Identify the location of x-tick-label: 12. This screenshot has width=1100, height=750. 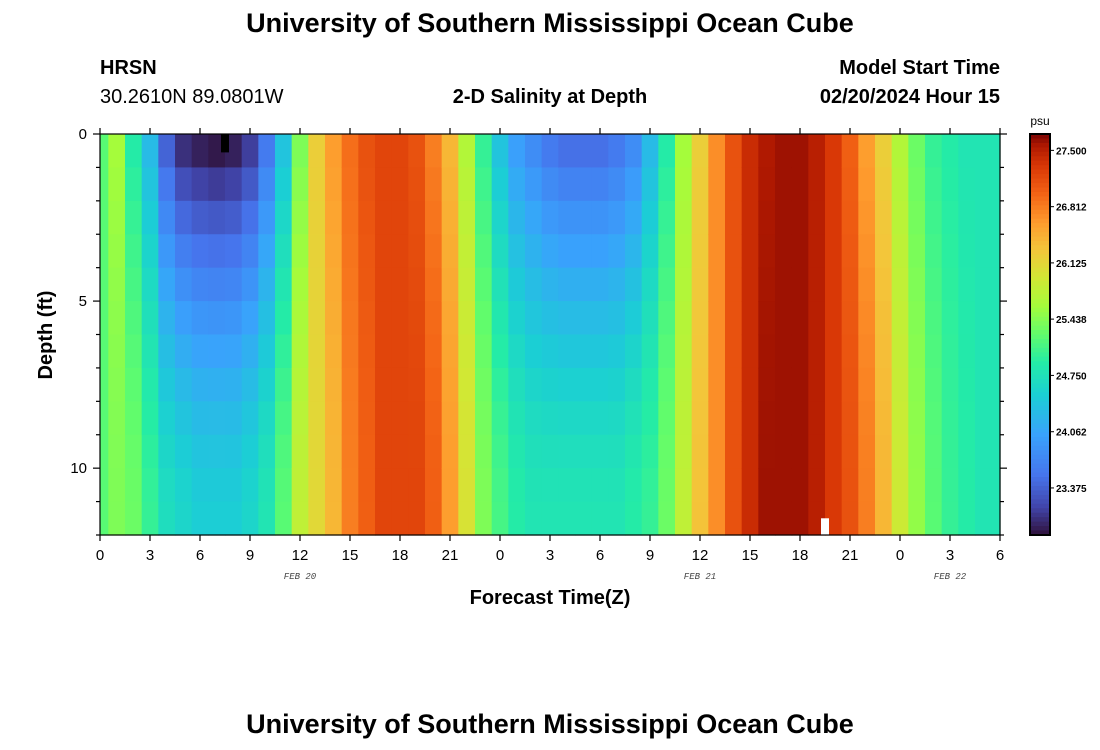
(700, 555).